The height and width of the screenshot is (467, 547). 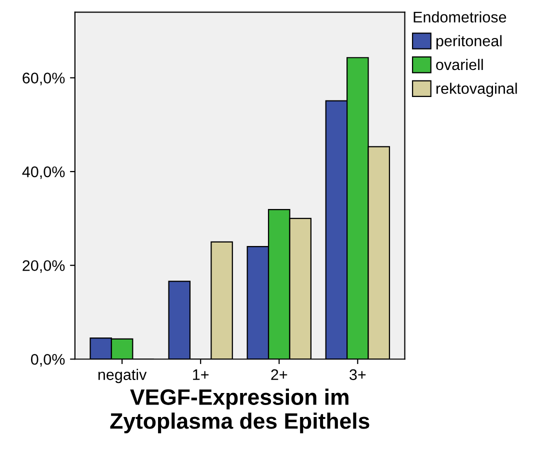 What do you see at coordinates (201, 374) in the screenshot?
I see `x-tick-label: 1+` at bounding box center [201, 374].